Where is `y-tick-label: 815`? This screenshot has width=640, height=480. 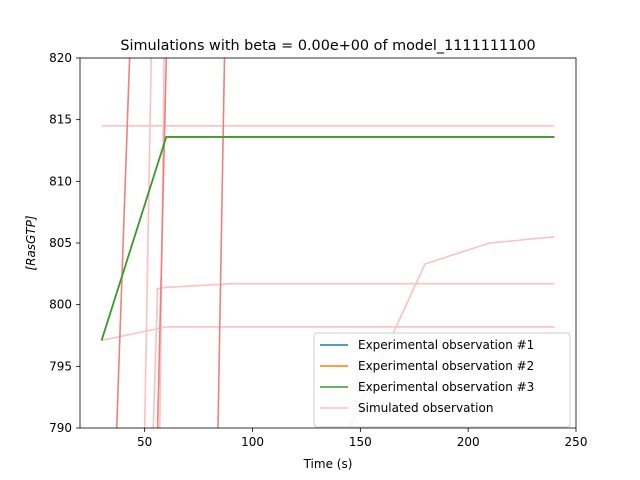
y-tick-label: 815 is located at coordinates (60, 120).